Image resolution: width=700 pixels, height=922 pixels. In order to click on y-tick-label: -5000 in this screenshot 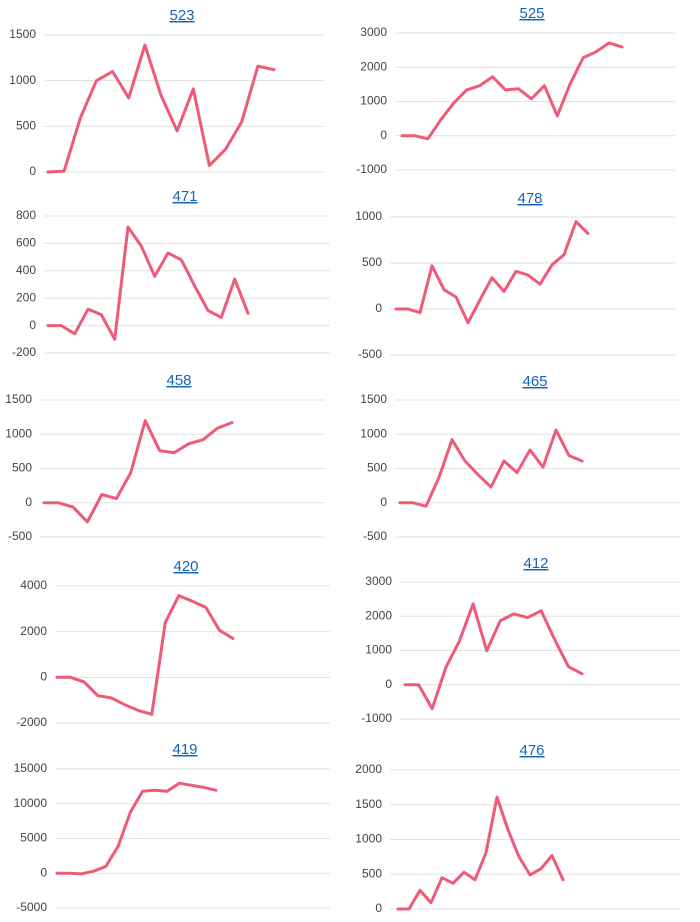, I will do `click(31, 907)`.